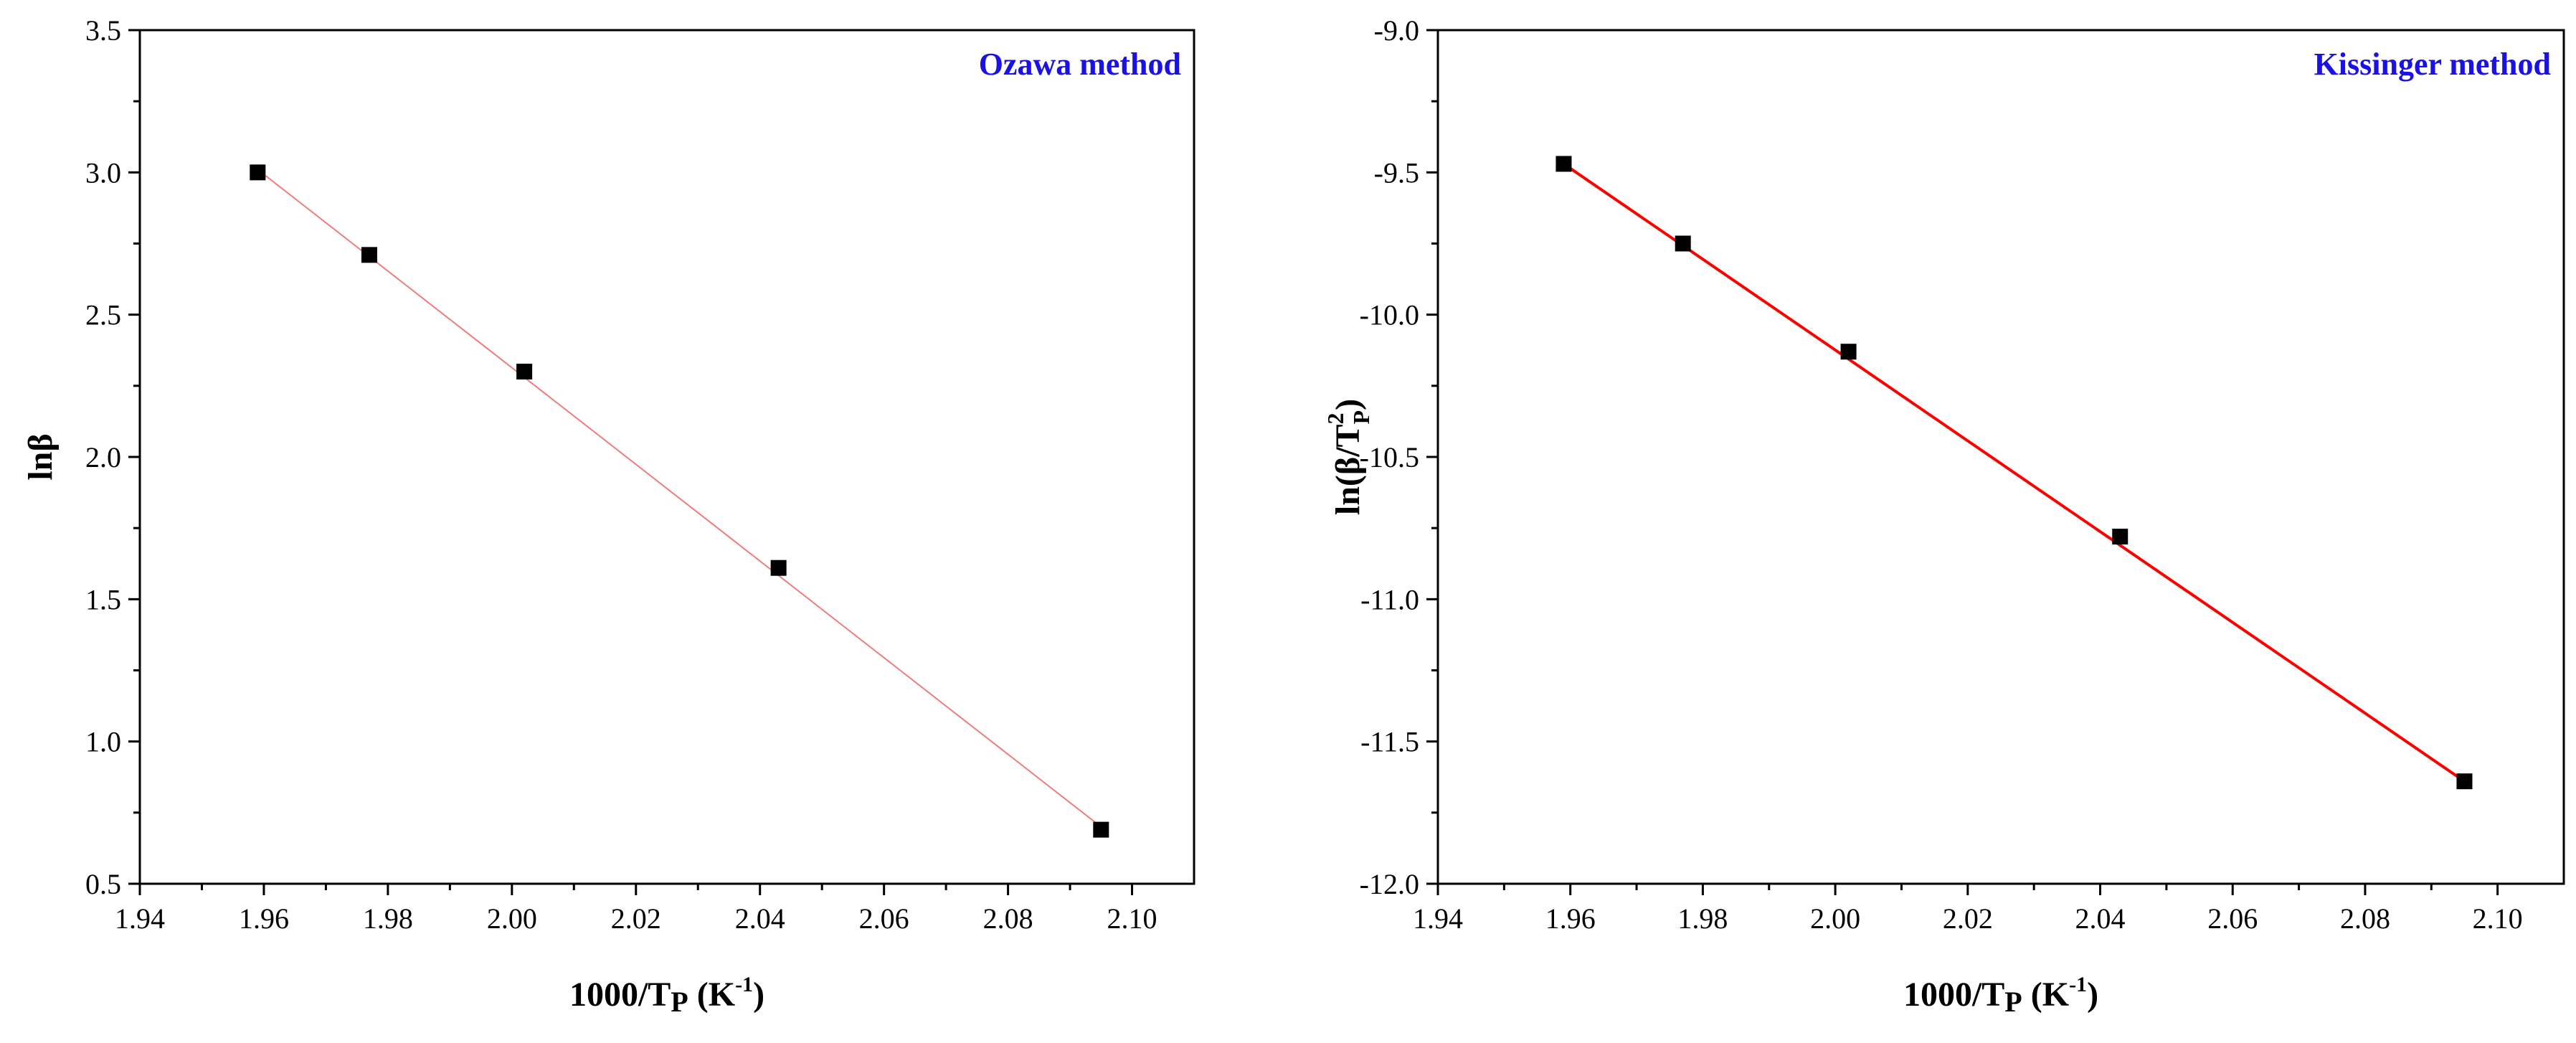  What do you see at coordinates (636, 918) in the screenshot?
I see `ozawa-x-tick-label: 2.02` at bounding box center [636, 918].